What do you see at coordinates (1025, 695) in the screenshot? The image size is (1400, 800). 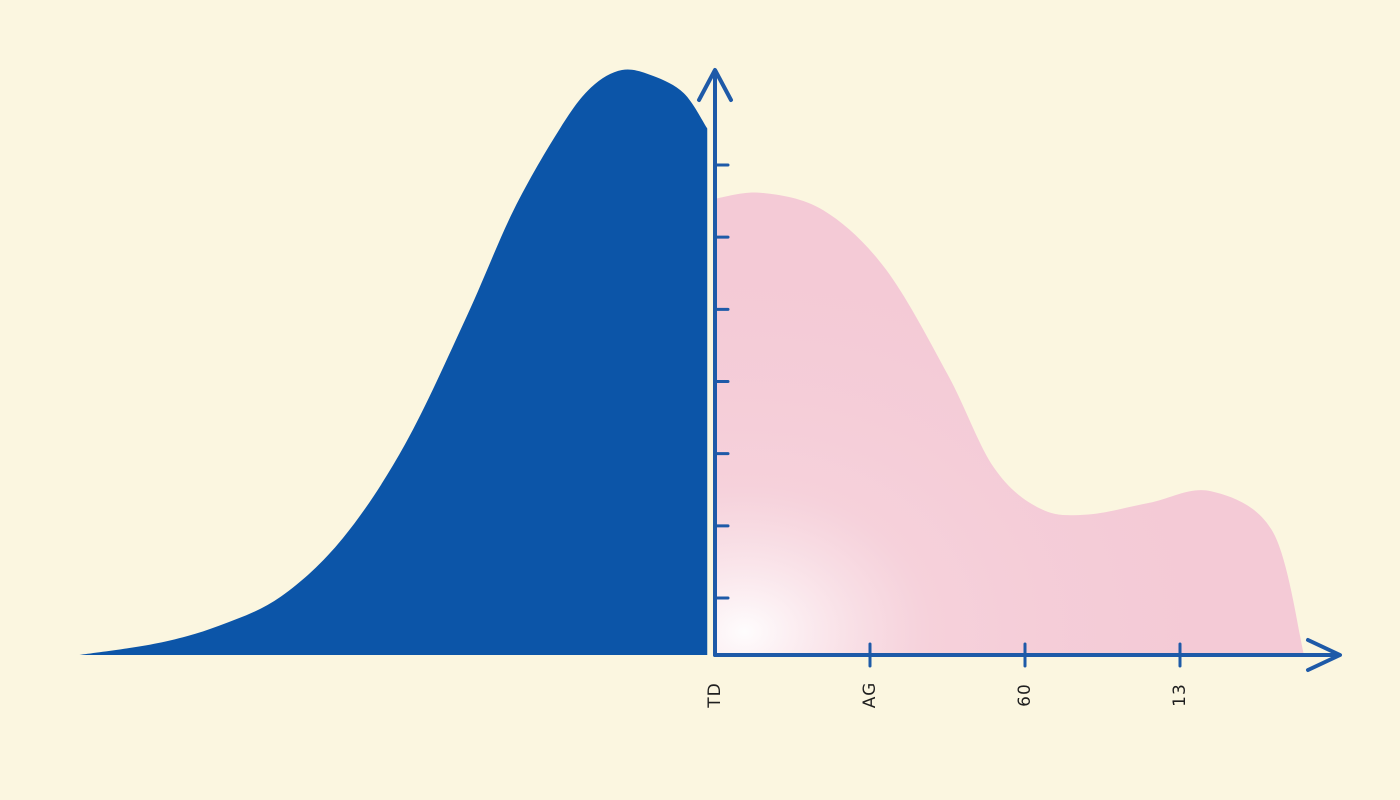 I see `x-tick-label: 60` at bounding box center [1025, 695].